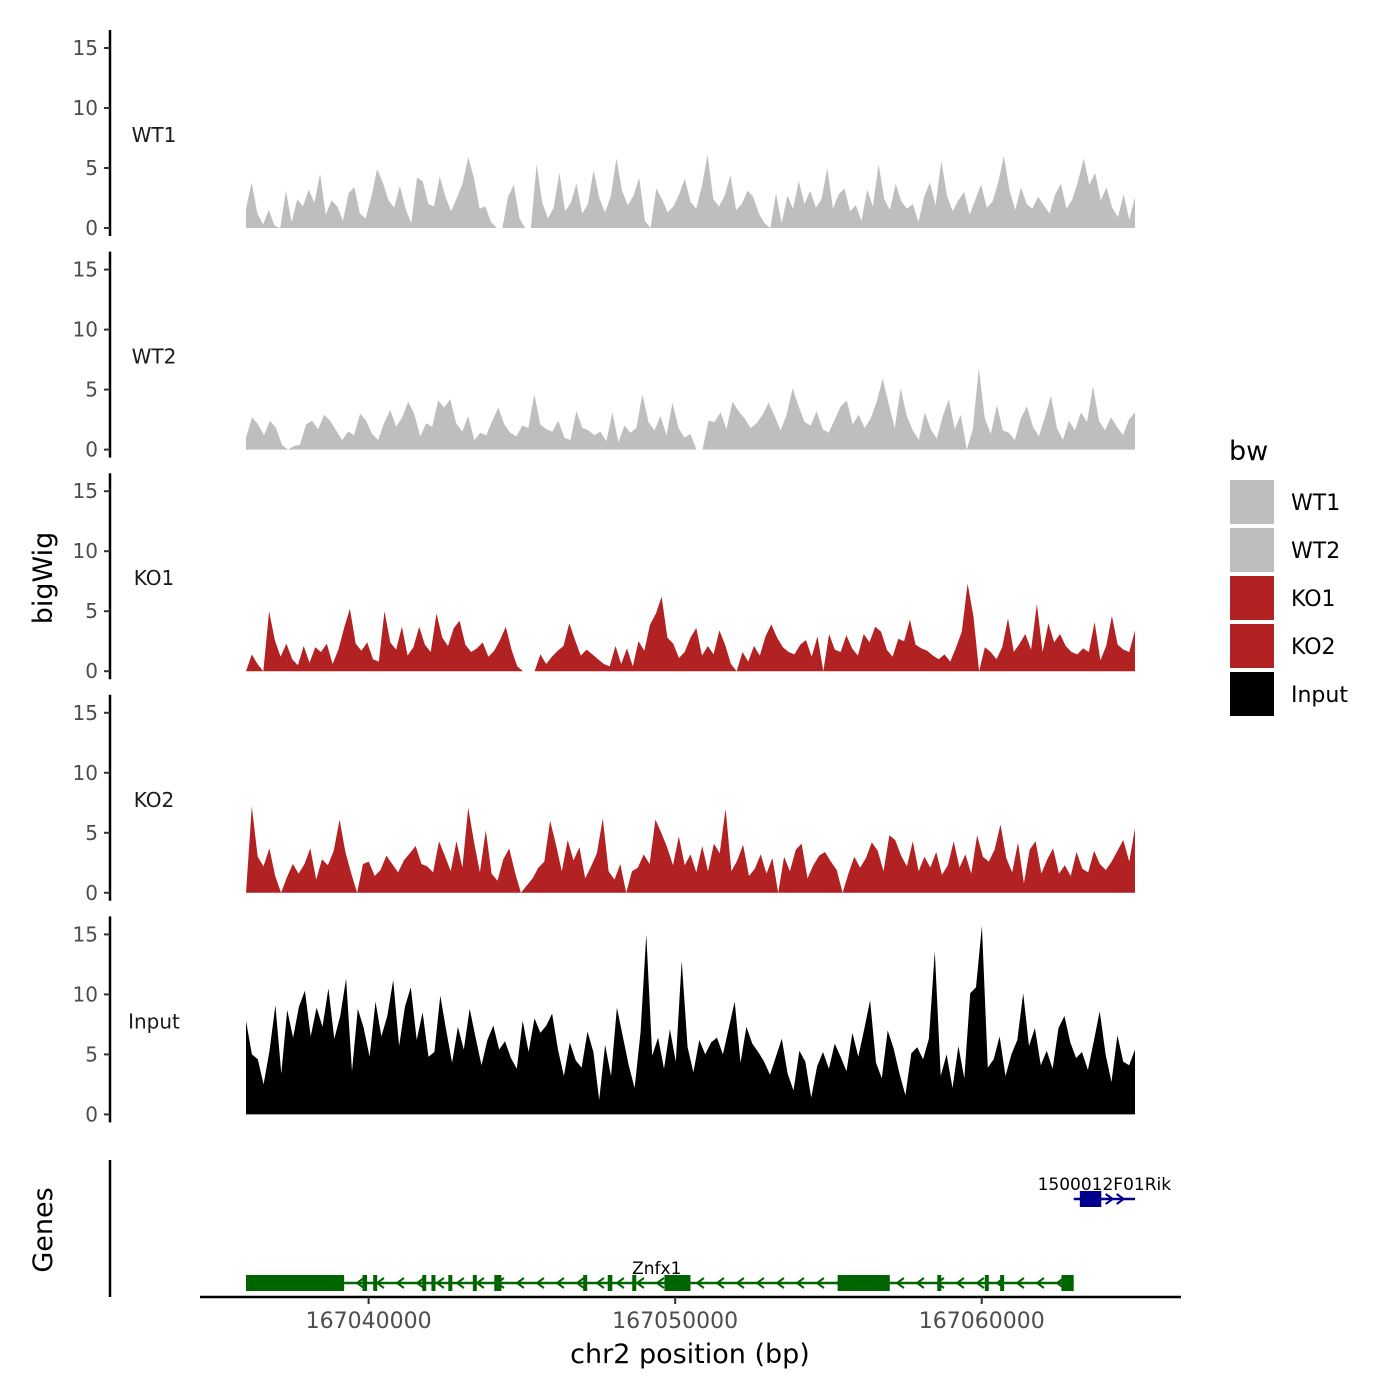  Describe the element at coordinates (1313, 647) in the screenshot. I see `legend-label: KO2` at that location.